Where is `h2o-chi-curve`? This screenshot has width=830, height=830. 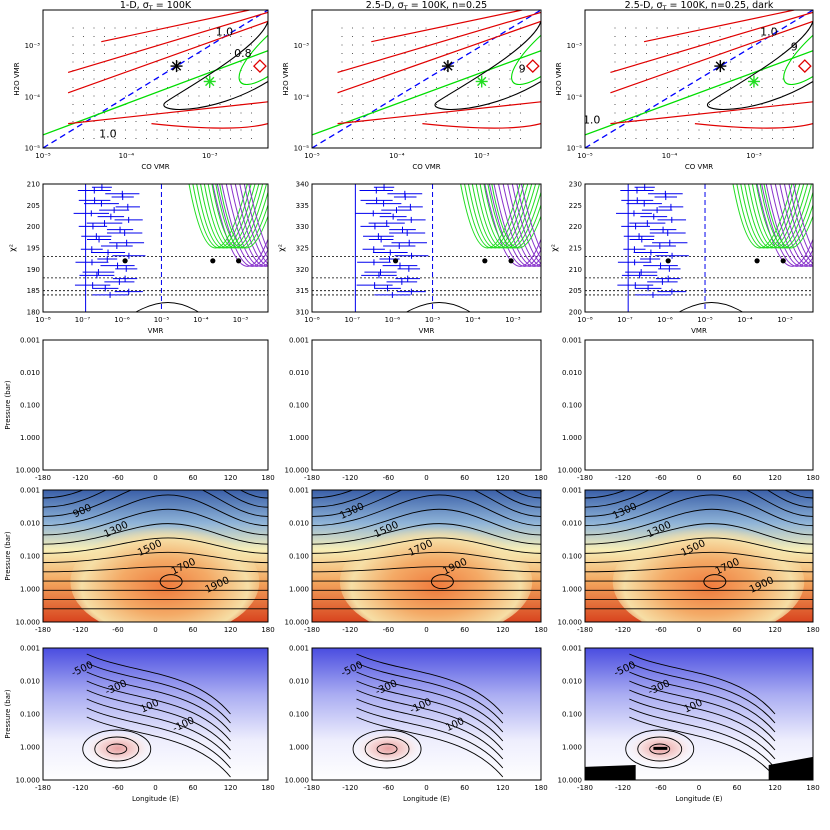 h2o-chi-curve is located at coordinates (803, 218).